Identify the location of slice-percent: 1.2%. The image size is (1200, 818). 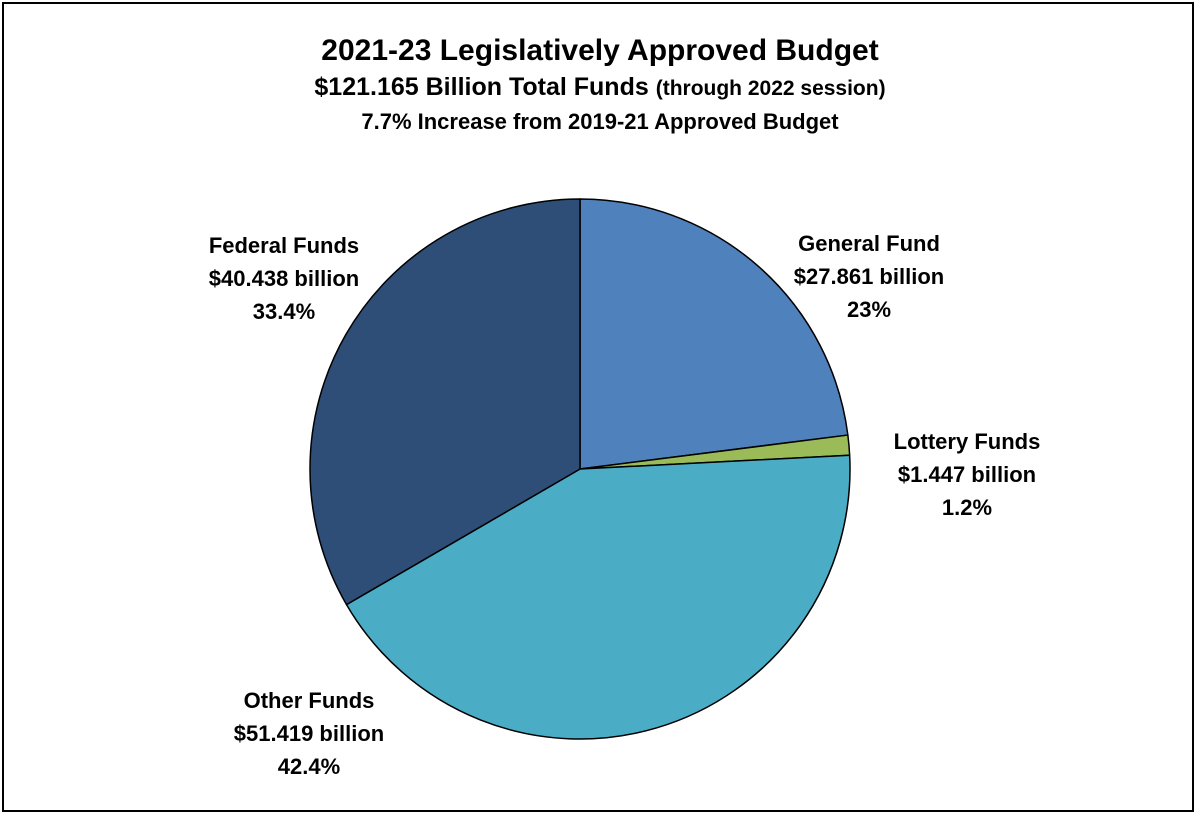
(967, 507).